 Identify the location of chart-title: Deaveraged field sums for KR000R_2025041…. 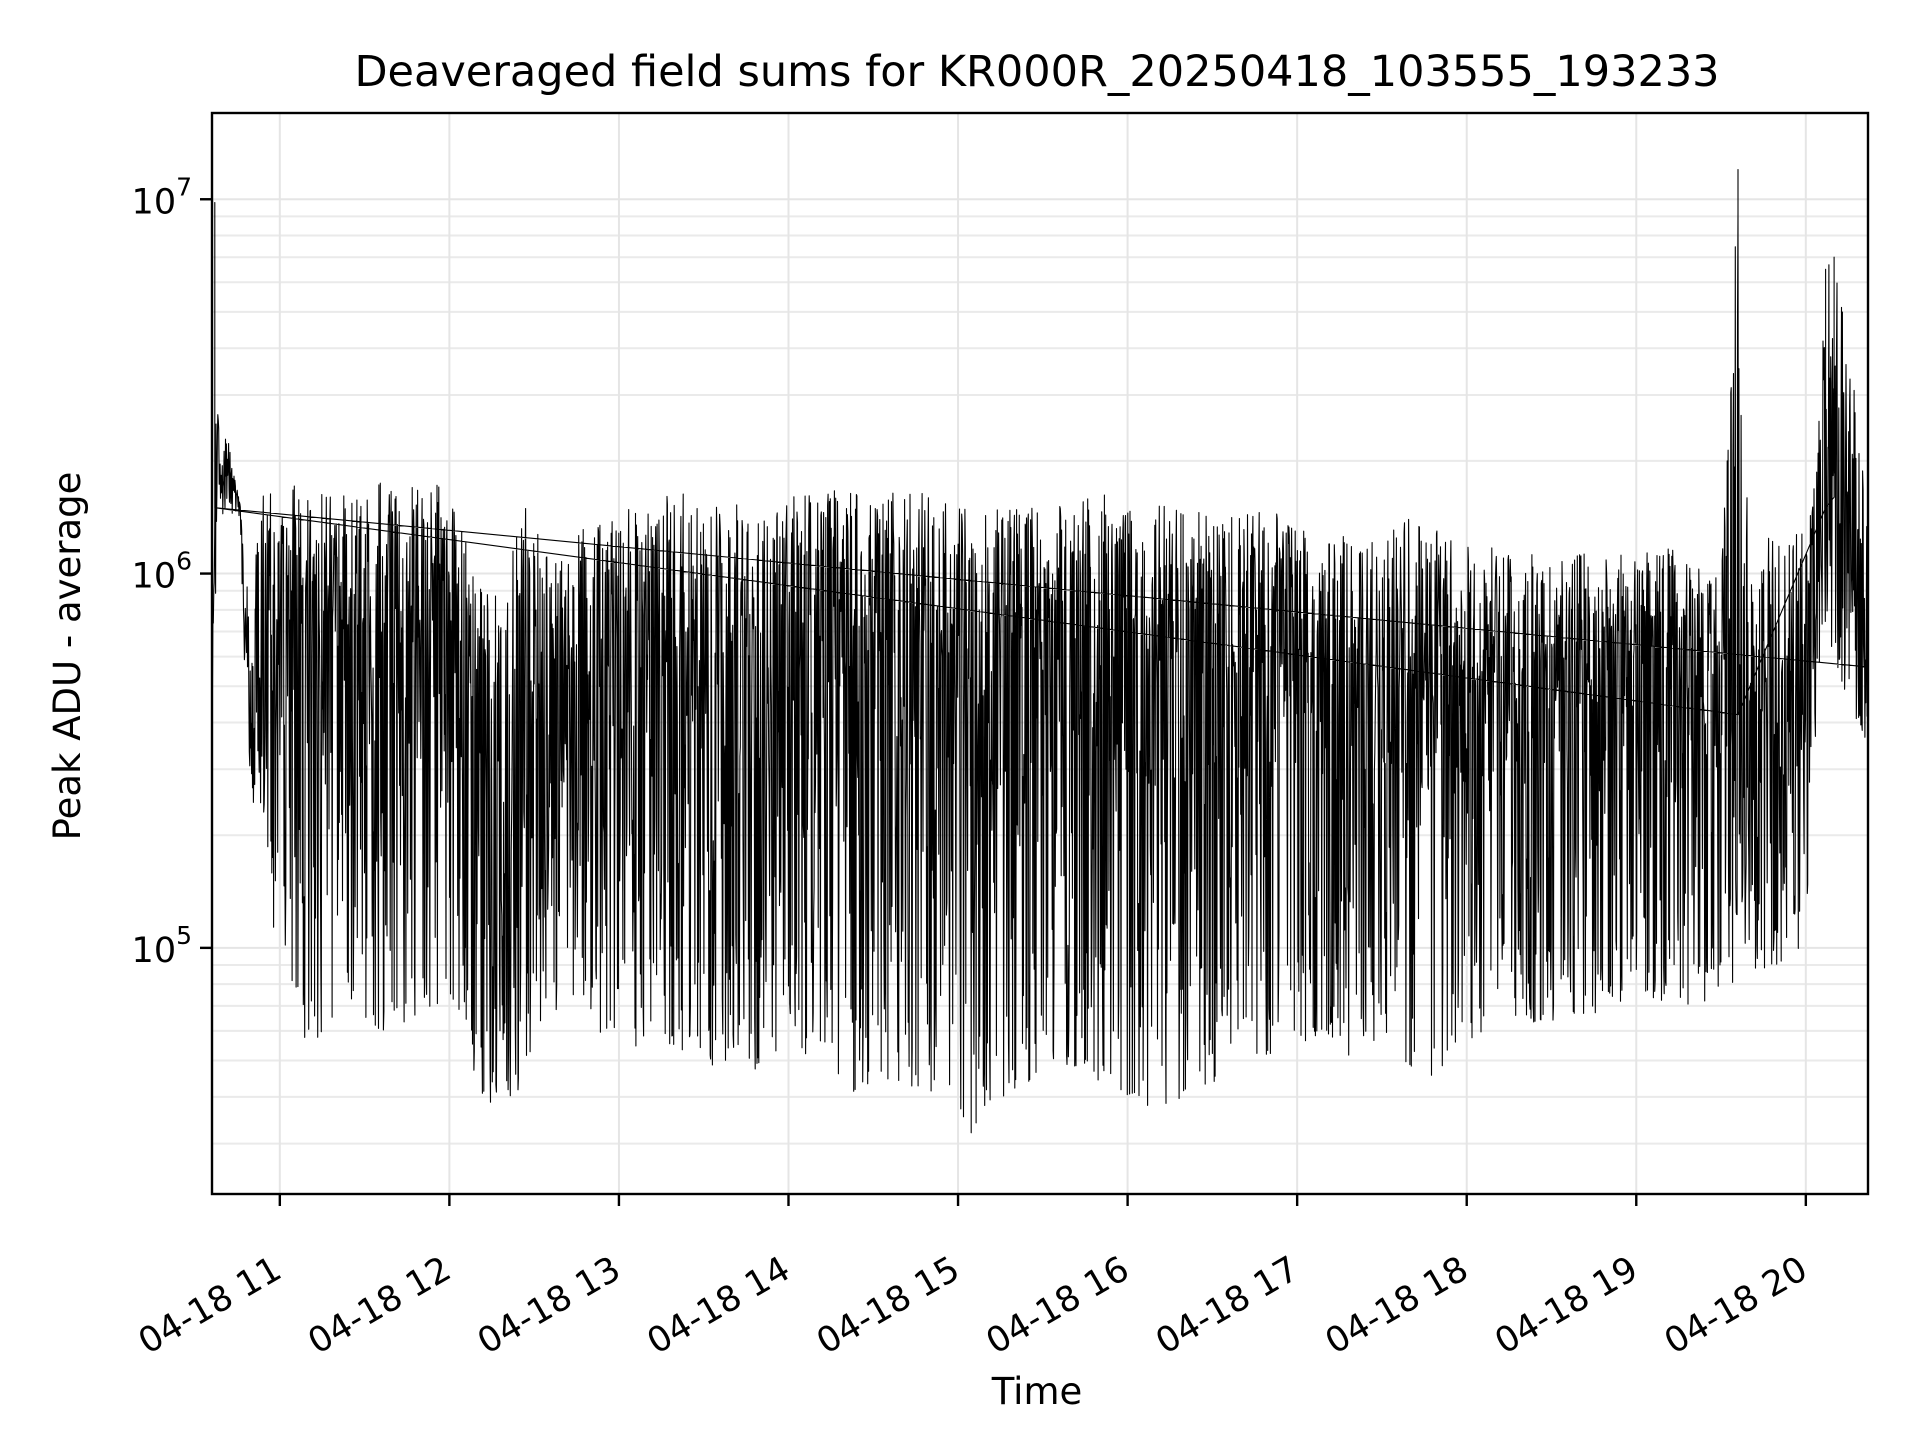
(1036, 72).